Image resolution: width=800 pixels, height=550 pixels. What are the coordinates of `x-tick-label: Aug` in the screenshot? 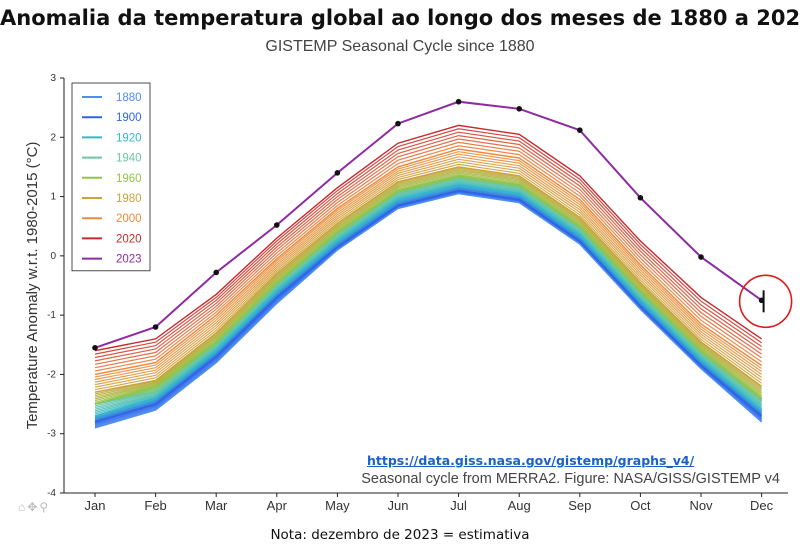 It's located at (519, 505).